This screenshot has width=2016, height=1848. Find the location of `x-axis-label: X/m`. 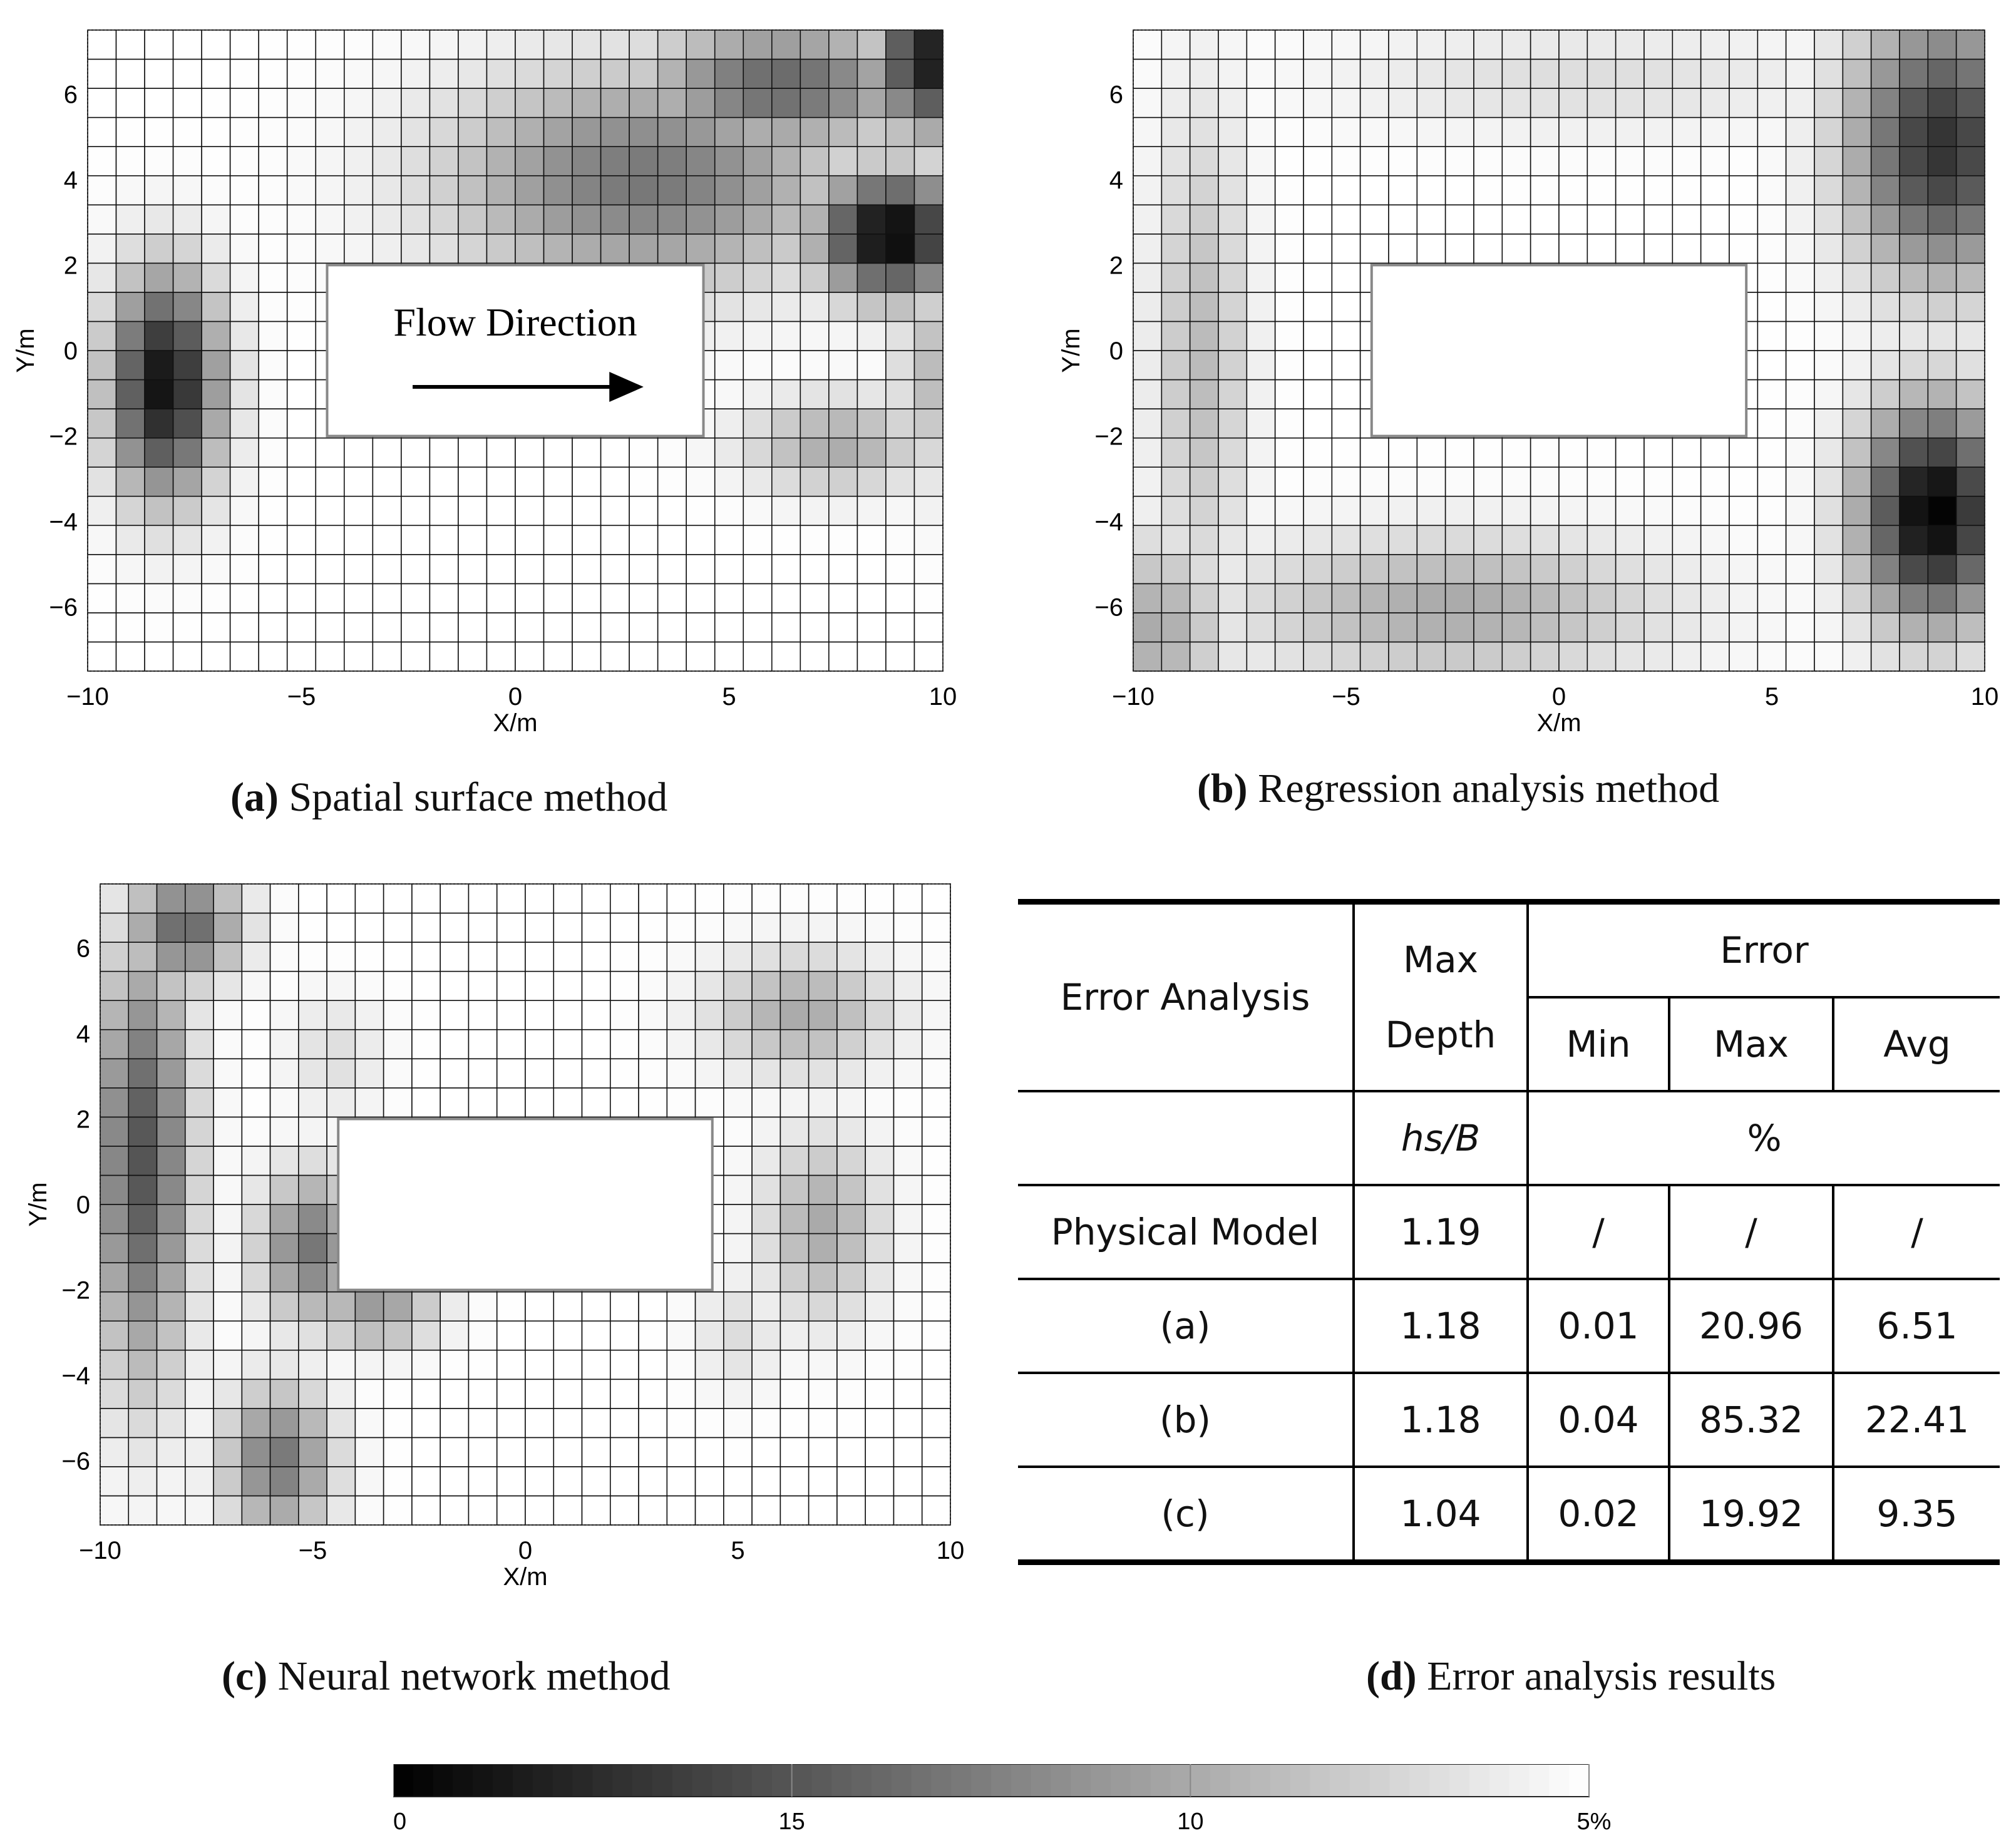

x-axis-label: X/m is located at coordinates (525, 1577).